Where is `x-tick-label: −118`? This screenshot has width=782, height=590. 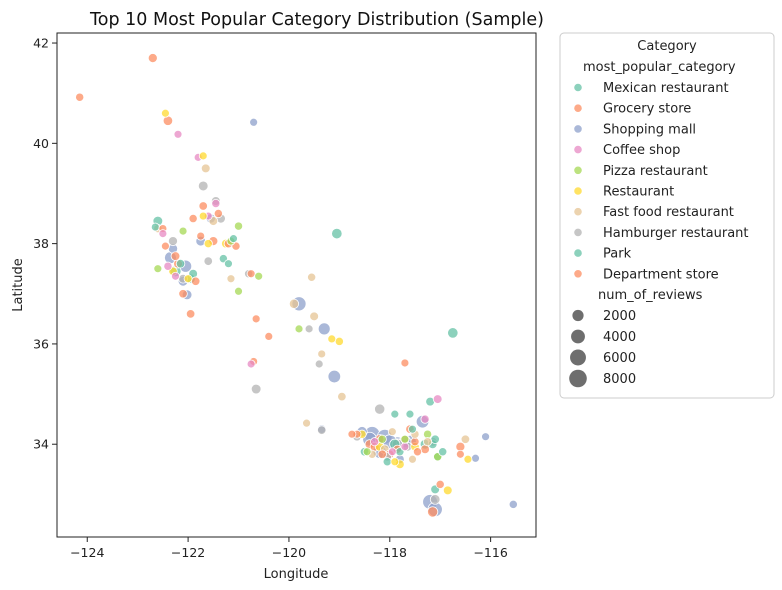
x-tick-label: −118 is located at coordinates (390, 552).